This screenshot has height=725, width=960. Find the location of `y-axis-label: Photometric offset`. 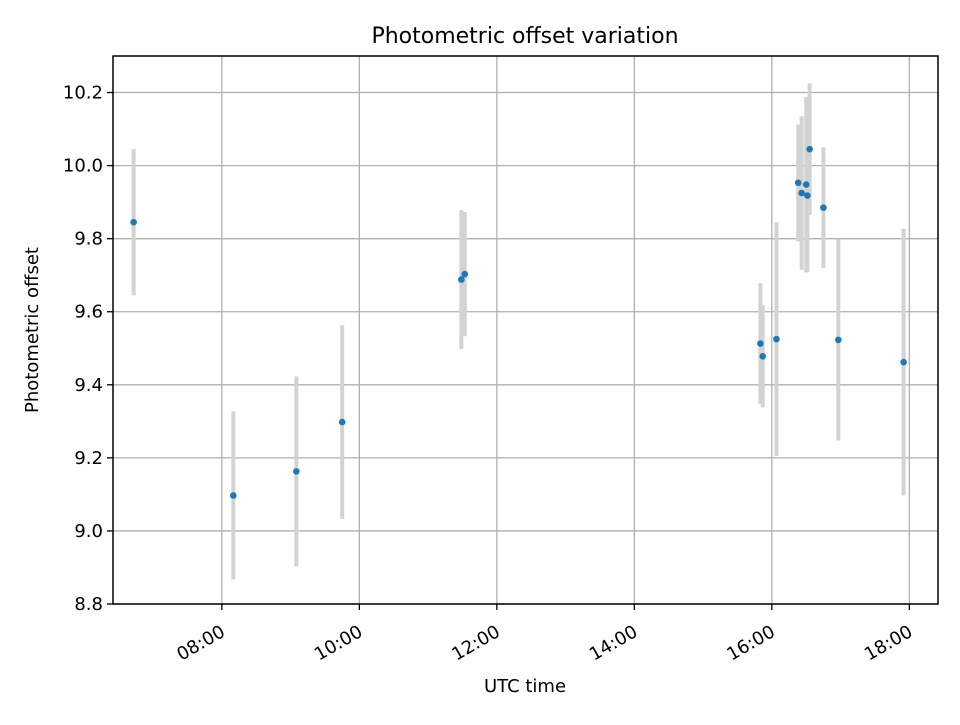

y-axis-label: Photometric offset is located at coordinates (32, 330).